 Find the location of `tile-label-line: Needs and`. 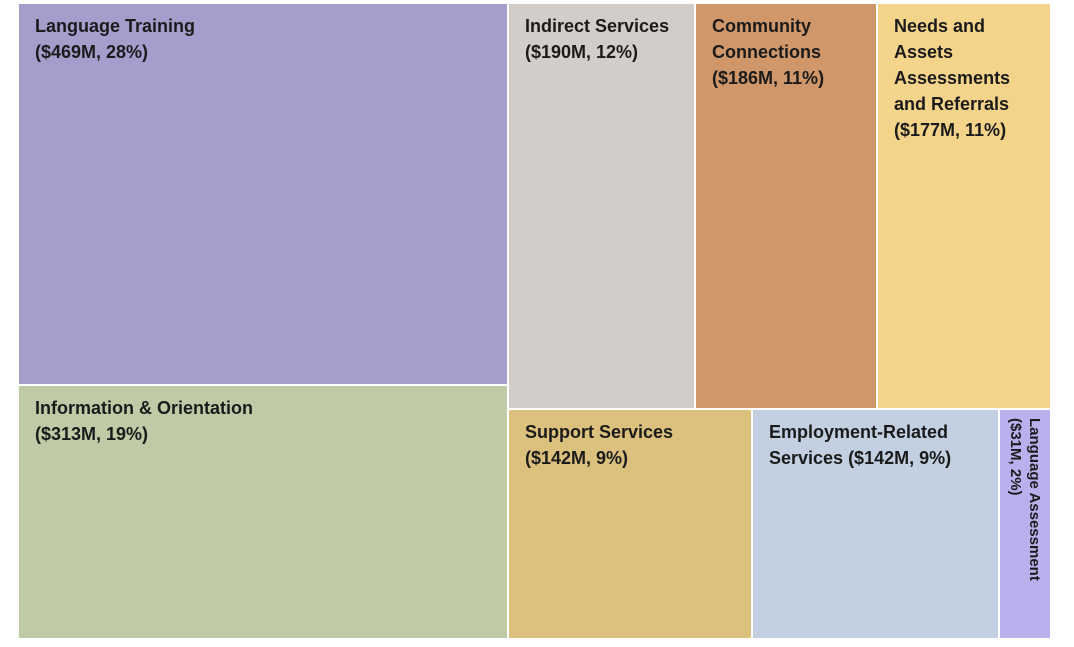

tile-label-line: Needs and is located at coordinates (940, 26).